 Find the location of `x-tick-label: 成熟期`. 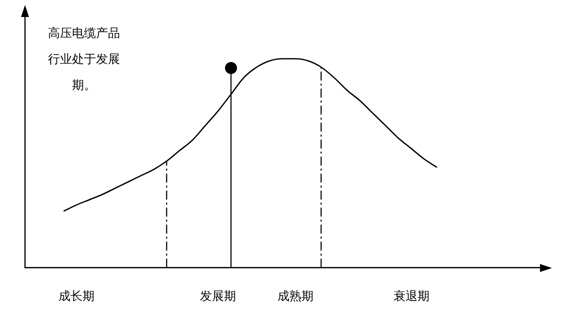

x-tick-label: 成熟期 is located at coordinates (295, 295).